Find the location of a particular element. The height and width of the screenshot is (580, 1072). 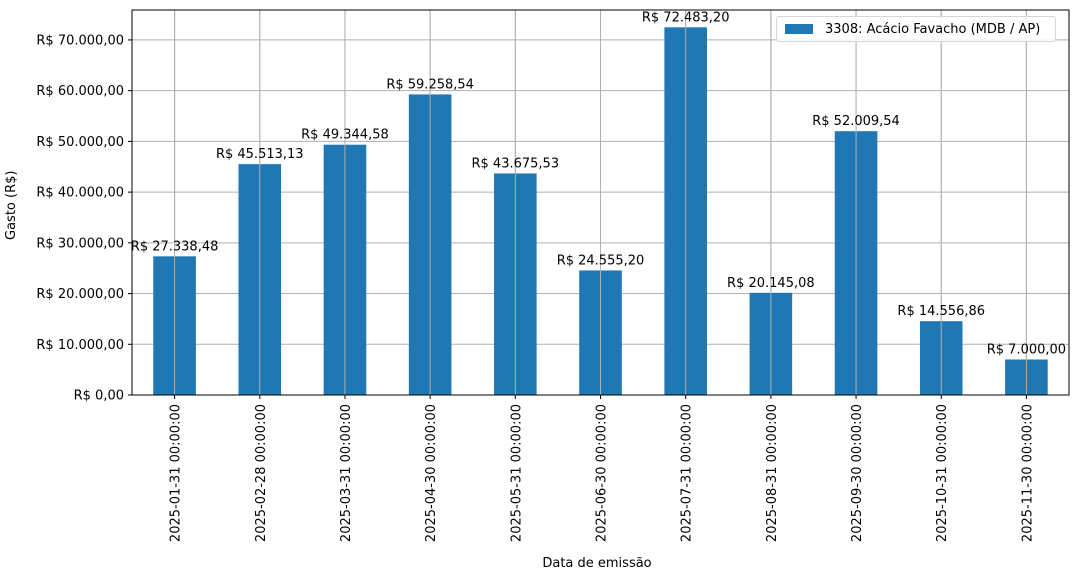

x-tick-label: 2025-11-30 00:00:00 is located at coordinates (1027, 473).